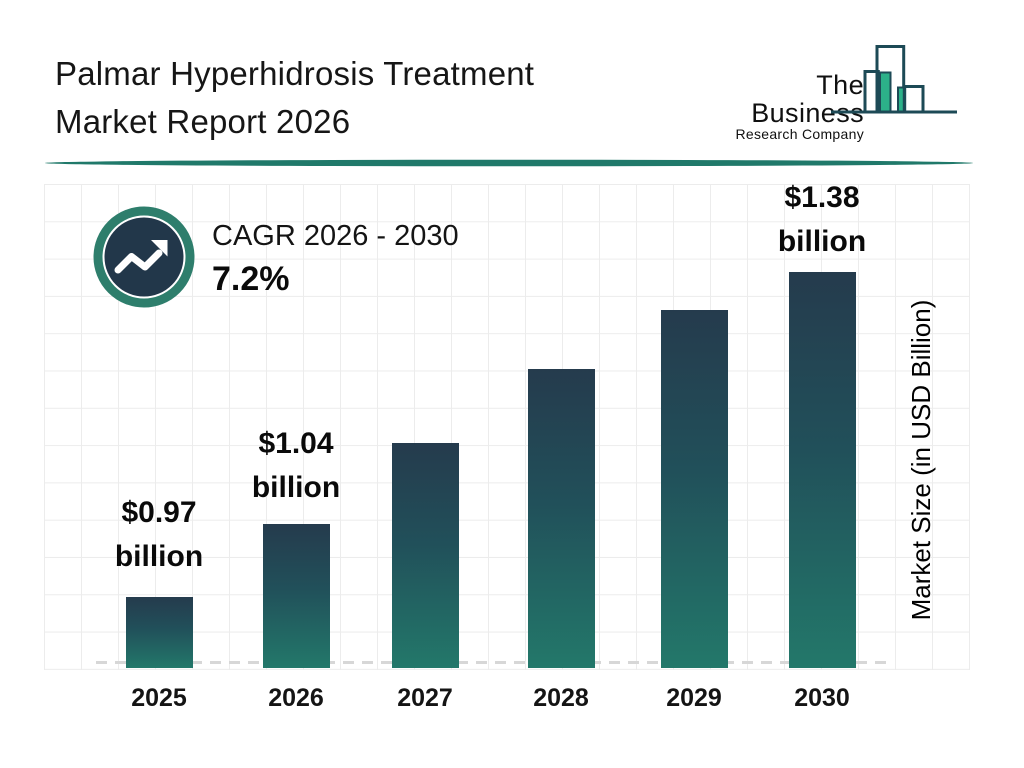 The height and width of the screenshot is (768, 1024). Describe the element at coordinates (295, 73) in the screenshot. I see `page-title-line1: Palmar Hyperhidrosis Treatment` at that location.